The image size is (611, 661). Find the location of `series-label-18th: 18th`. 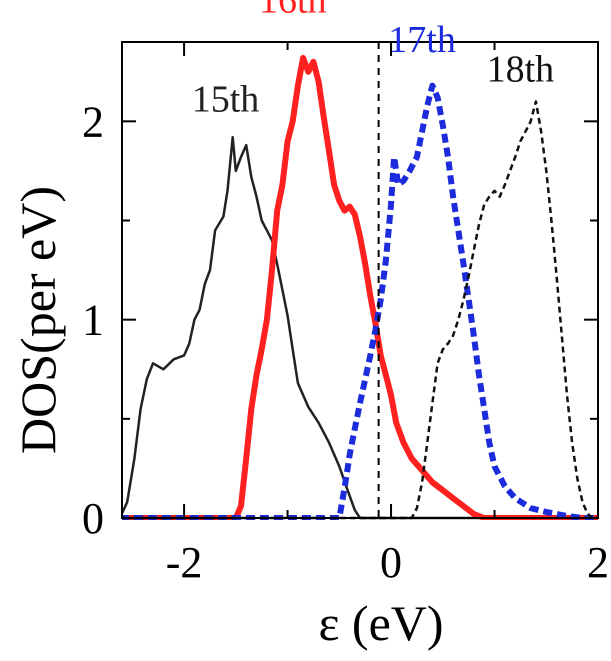

series-label-18th: 18th is located at coordinates (521, 70).